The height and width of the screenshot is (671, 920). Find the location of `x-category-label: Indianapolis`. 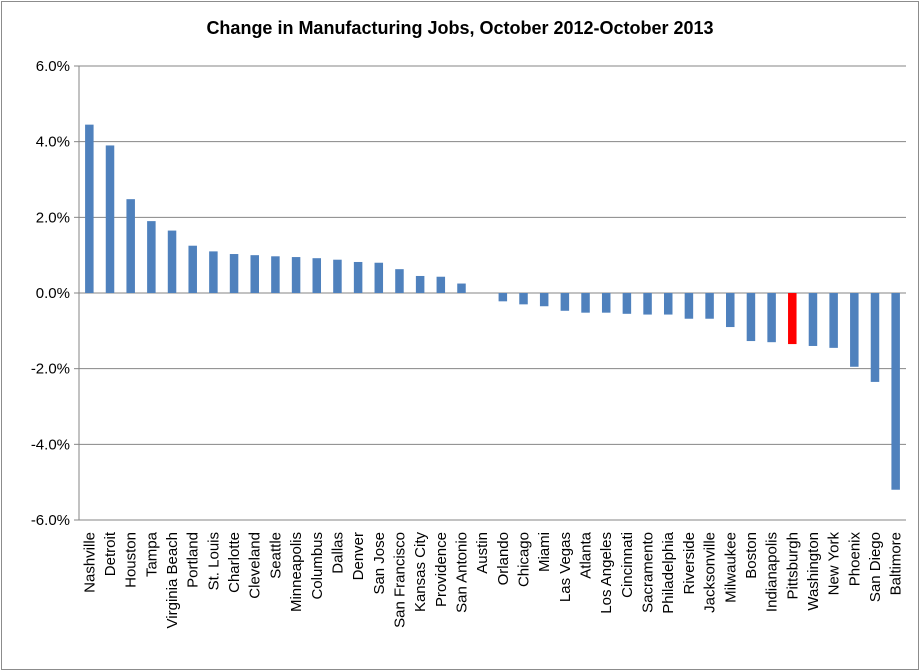

x-category-label: Indianapolis is located at coordinates (772, 572).